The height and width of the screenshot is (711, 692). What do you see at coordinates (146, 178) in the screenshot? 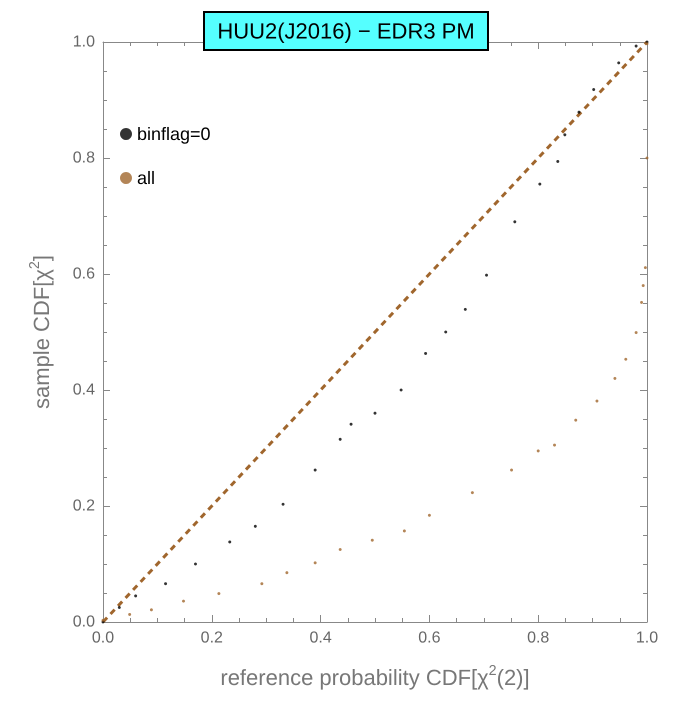
I see `legend-label: all` at bounding box center [146, 178].